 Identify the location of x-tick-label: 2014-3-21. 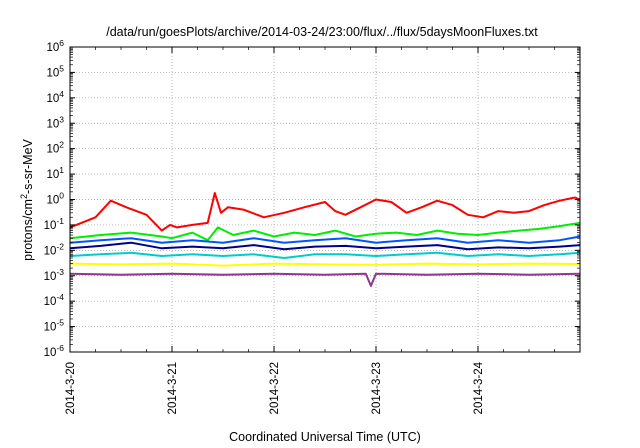
(173, 388).